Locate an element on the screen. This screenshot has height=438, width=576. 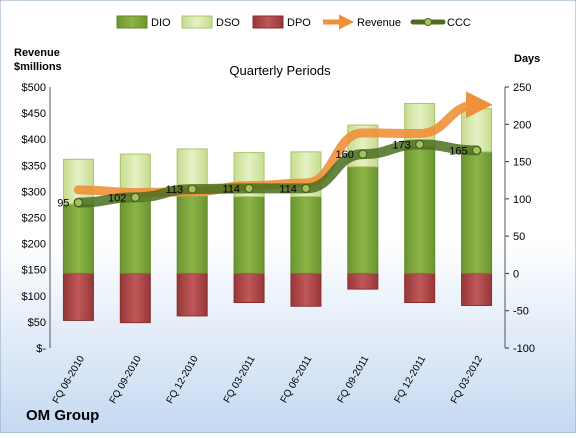
company-name: OM Group is located at coordinates (62, 415).